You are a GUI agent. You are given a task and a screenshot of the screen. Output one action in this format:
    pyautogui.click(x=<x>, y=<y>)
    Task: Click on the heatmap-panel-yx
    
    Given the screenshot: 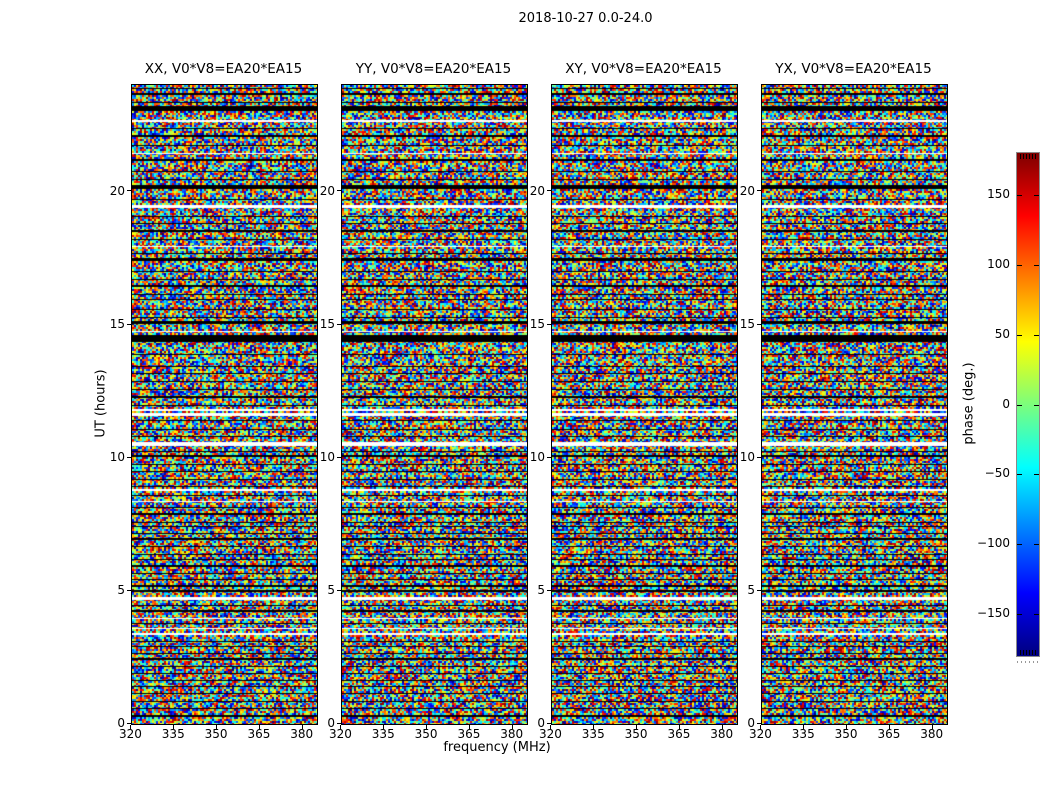 What is the action you would take?
    pyautogui.click(x=854, y=404)
    